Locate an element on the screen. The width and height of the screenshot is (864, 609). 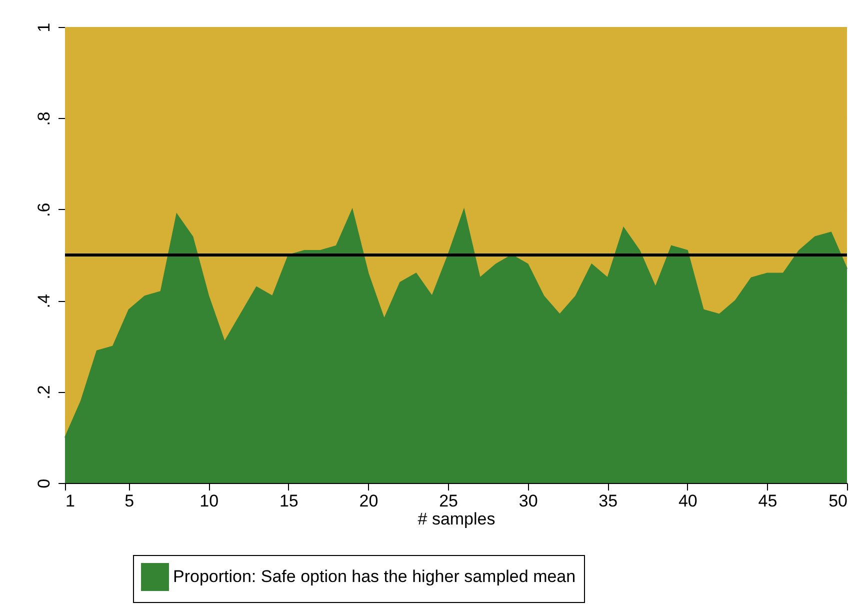
x-axis-title: # samples is located at coordinates (457, 519).